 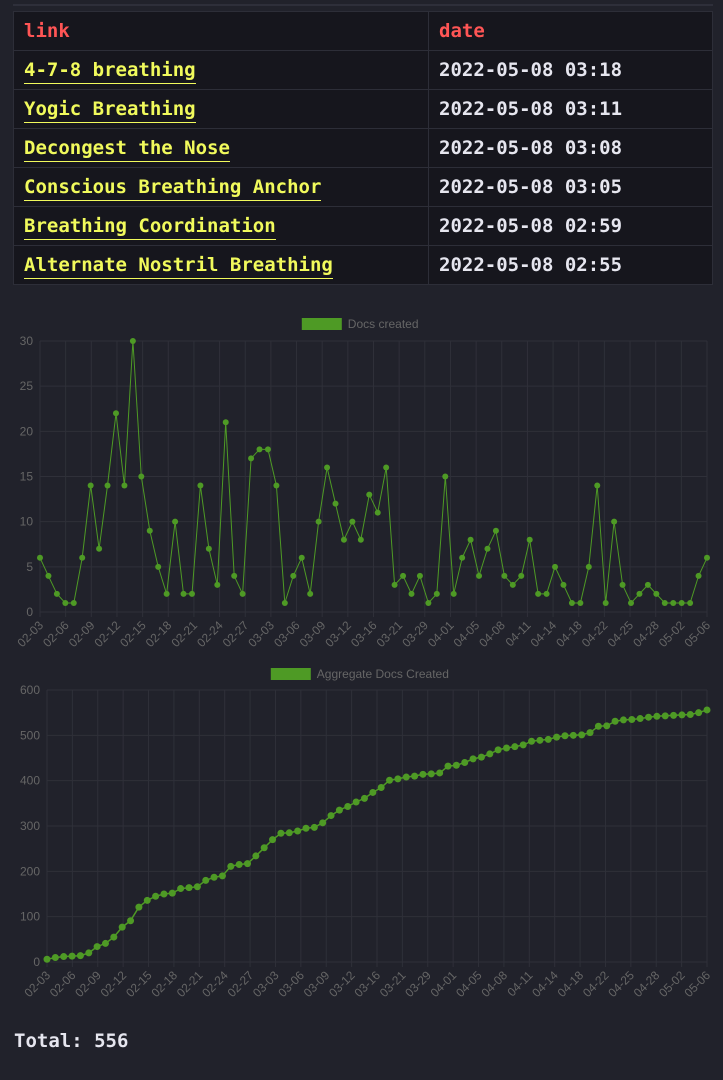 I want to click on y-tick-label: 100, so click(x=30, y=917).